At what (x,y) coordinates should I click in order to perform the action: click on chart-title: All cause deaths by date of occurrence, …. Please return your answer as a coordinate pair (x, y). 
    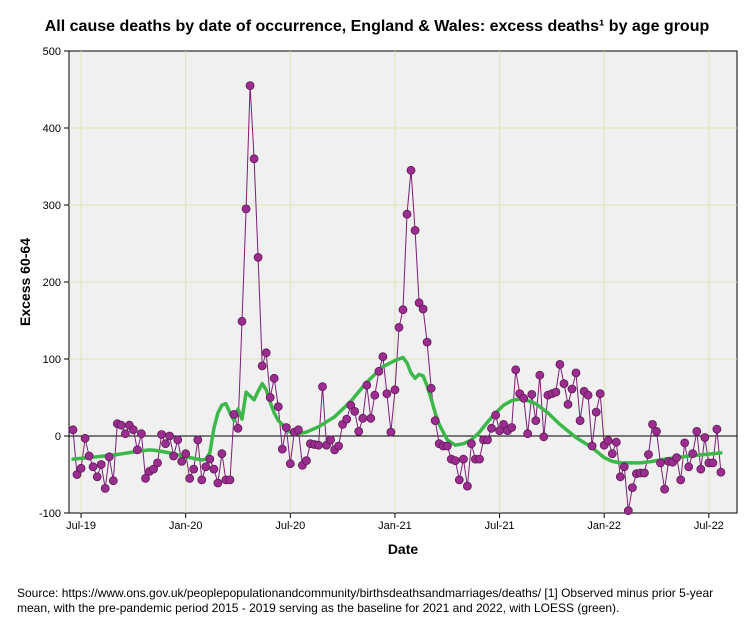
    Looking at the image, I should click on (377, 26).